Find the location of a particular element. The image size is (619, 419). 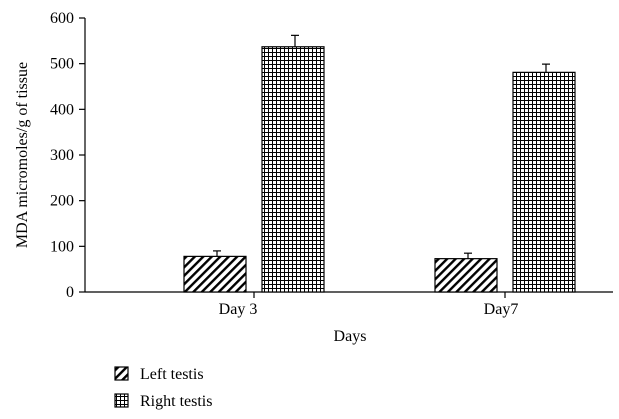

x-axis-label: Days is located at coordinates (350, 336).